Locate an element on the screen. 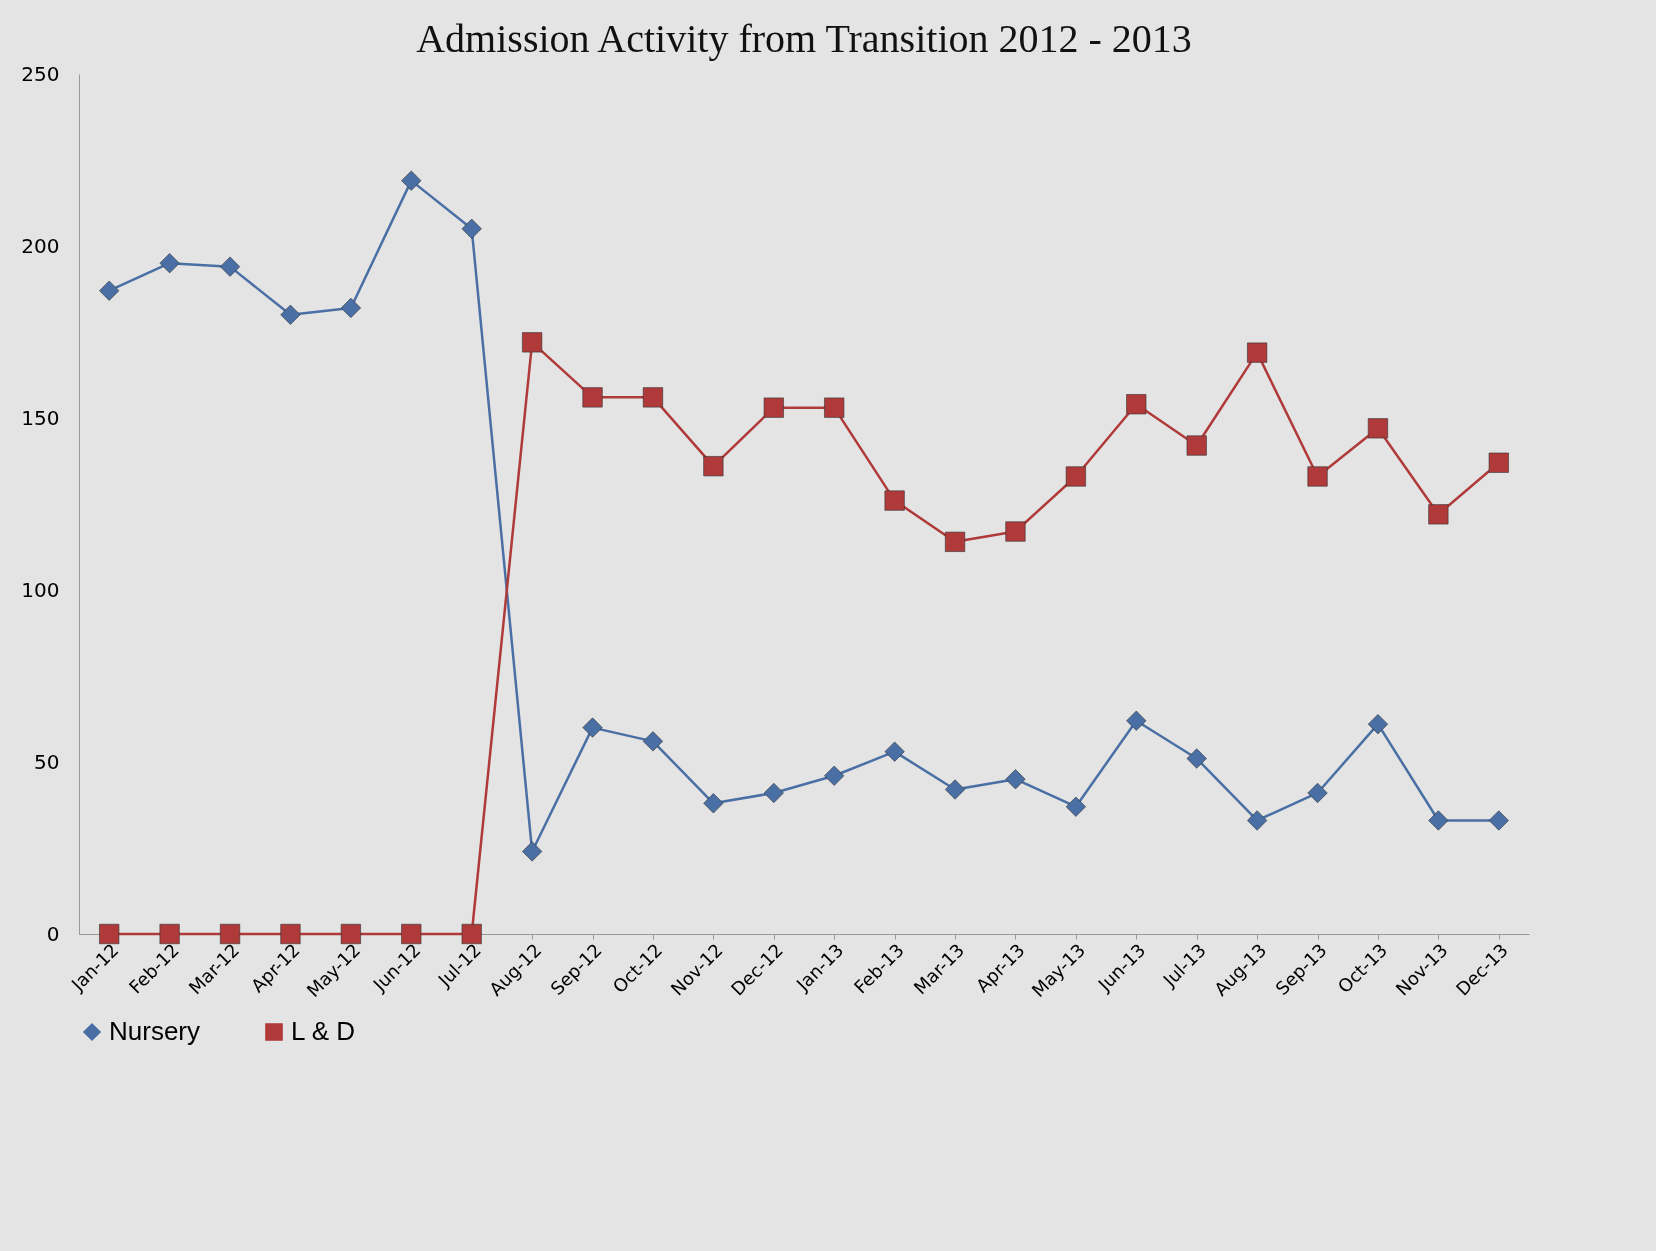  y-tick-label: 50 is located at coordinates (47, 761).